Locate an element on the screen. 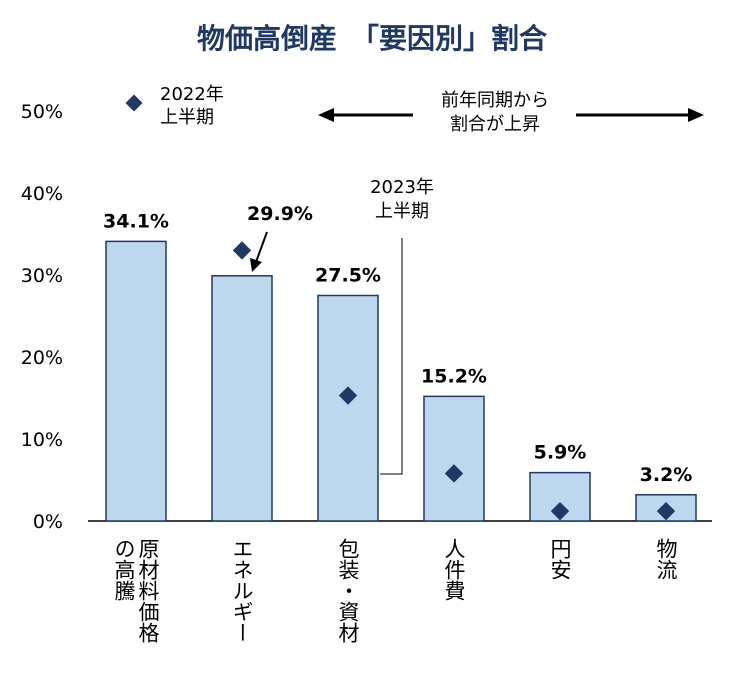  energy-arrow-line is located at coordinates (261, 247).